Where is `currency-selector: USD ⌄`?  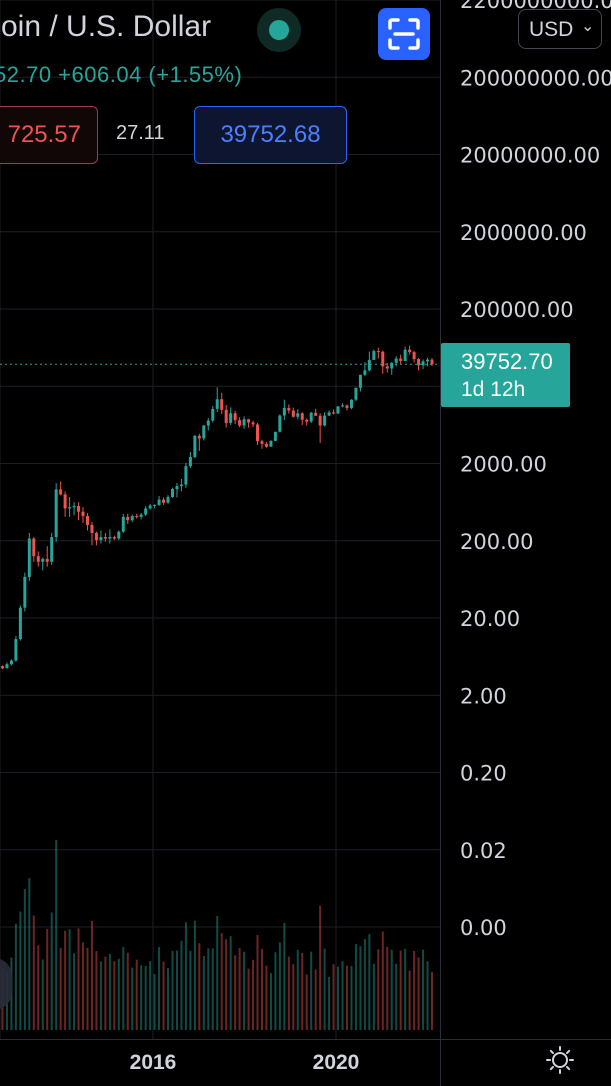 currency-selector: USD ⌄ is located at coordinates (560, 29).